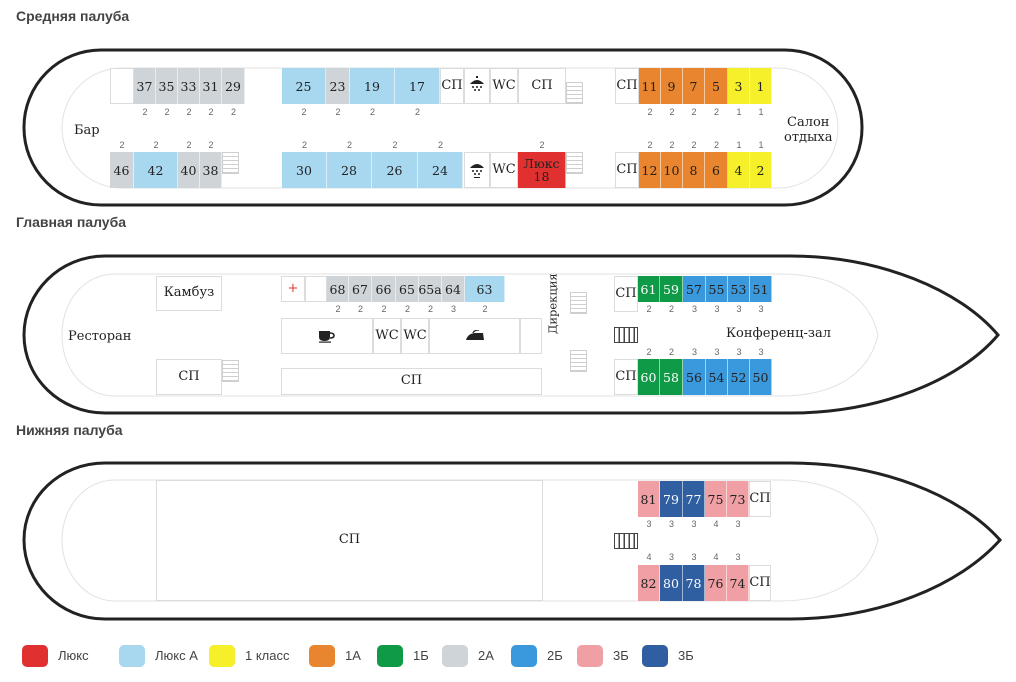 The height and width of the screenshot is (682, 1016). Describe the element at coordinates (555, 655) in the screenshot. I see `legend-label: 2Б` at that location.